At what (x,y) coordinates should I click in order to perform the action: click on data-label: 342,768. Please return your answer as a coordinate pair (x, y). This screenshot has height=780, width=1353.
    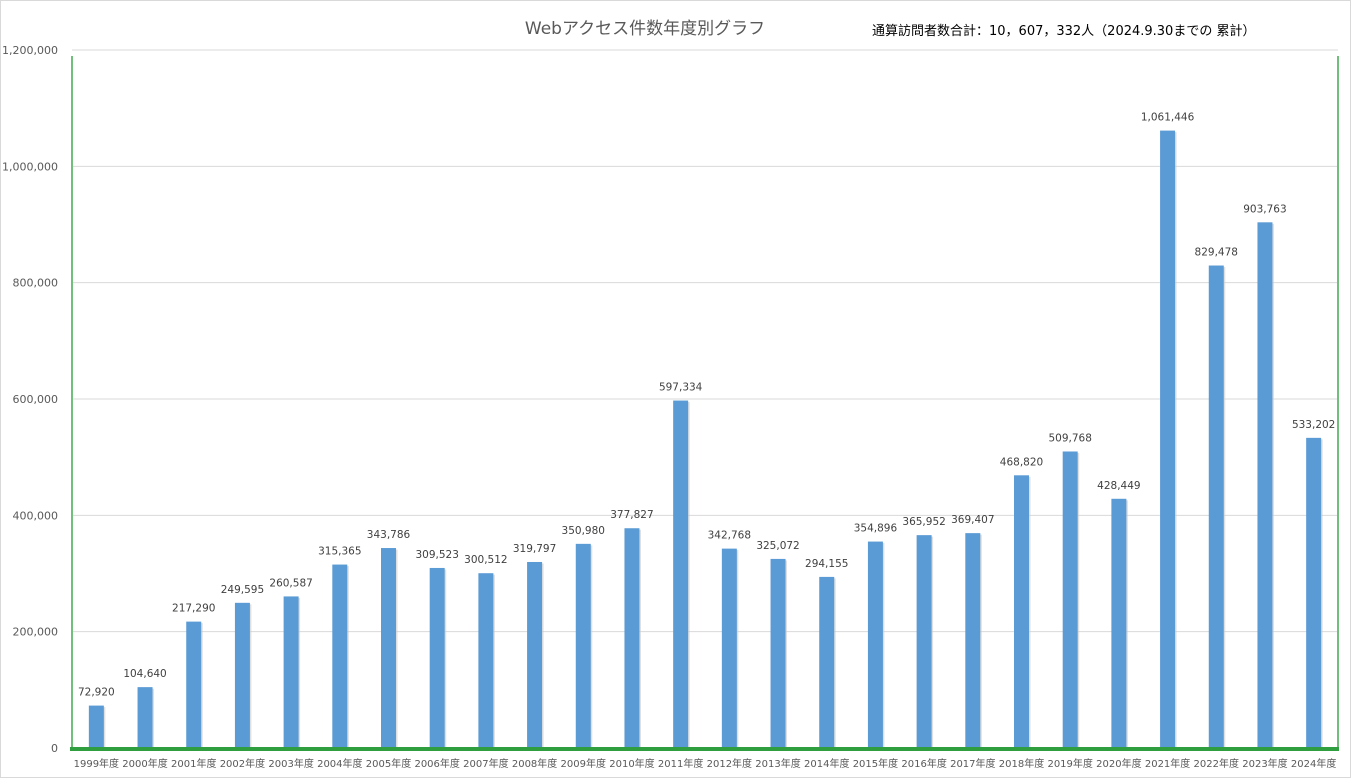
    Looking at the image, I should click on (729, 536).